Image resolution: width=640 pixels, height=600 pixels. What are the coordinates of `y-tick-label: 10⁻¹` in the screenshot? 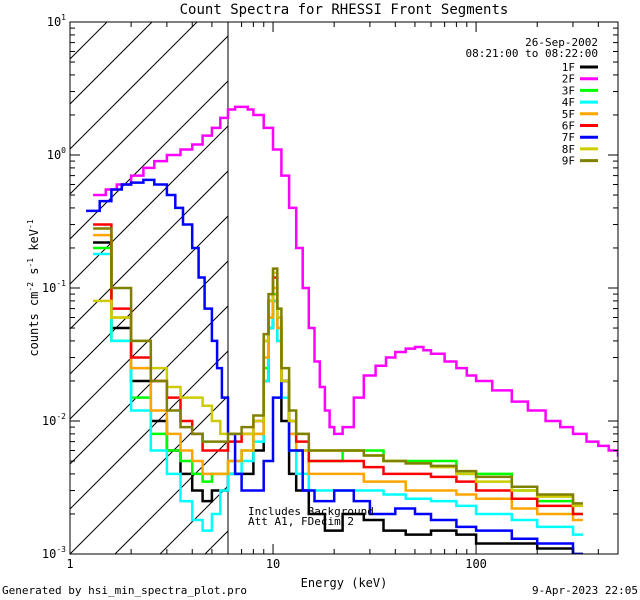 It's located at (54, 287).